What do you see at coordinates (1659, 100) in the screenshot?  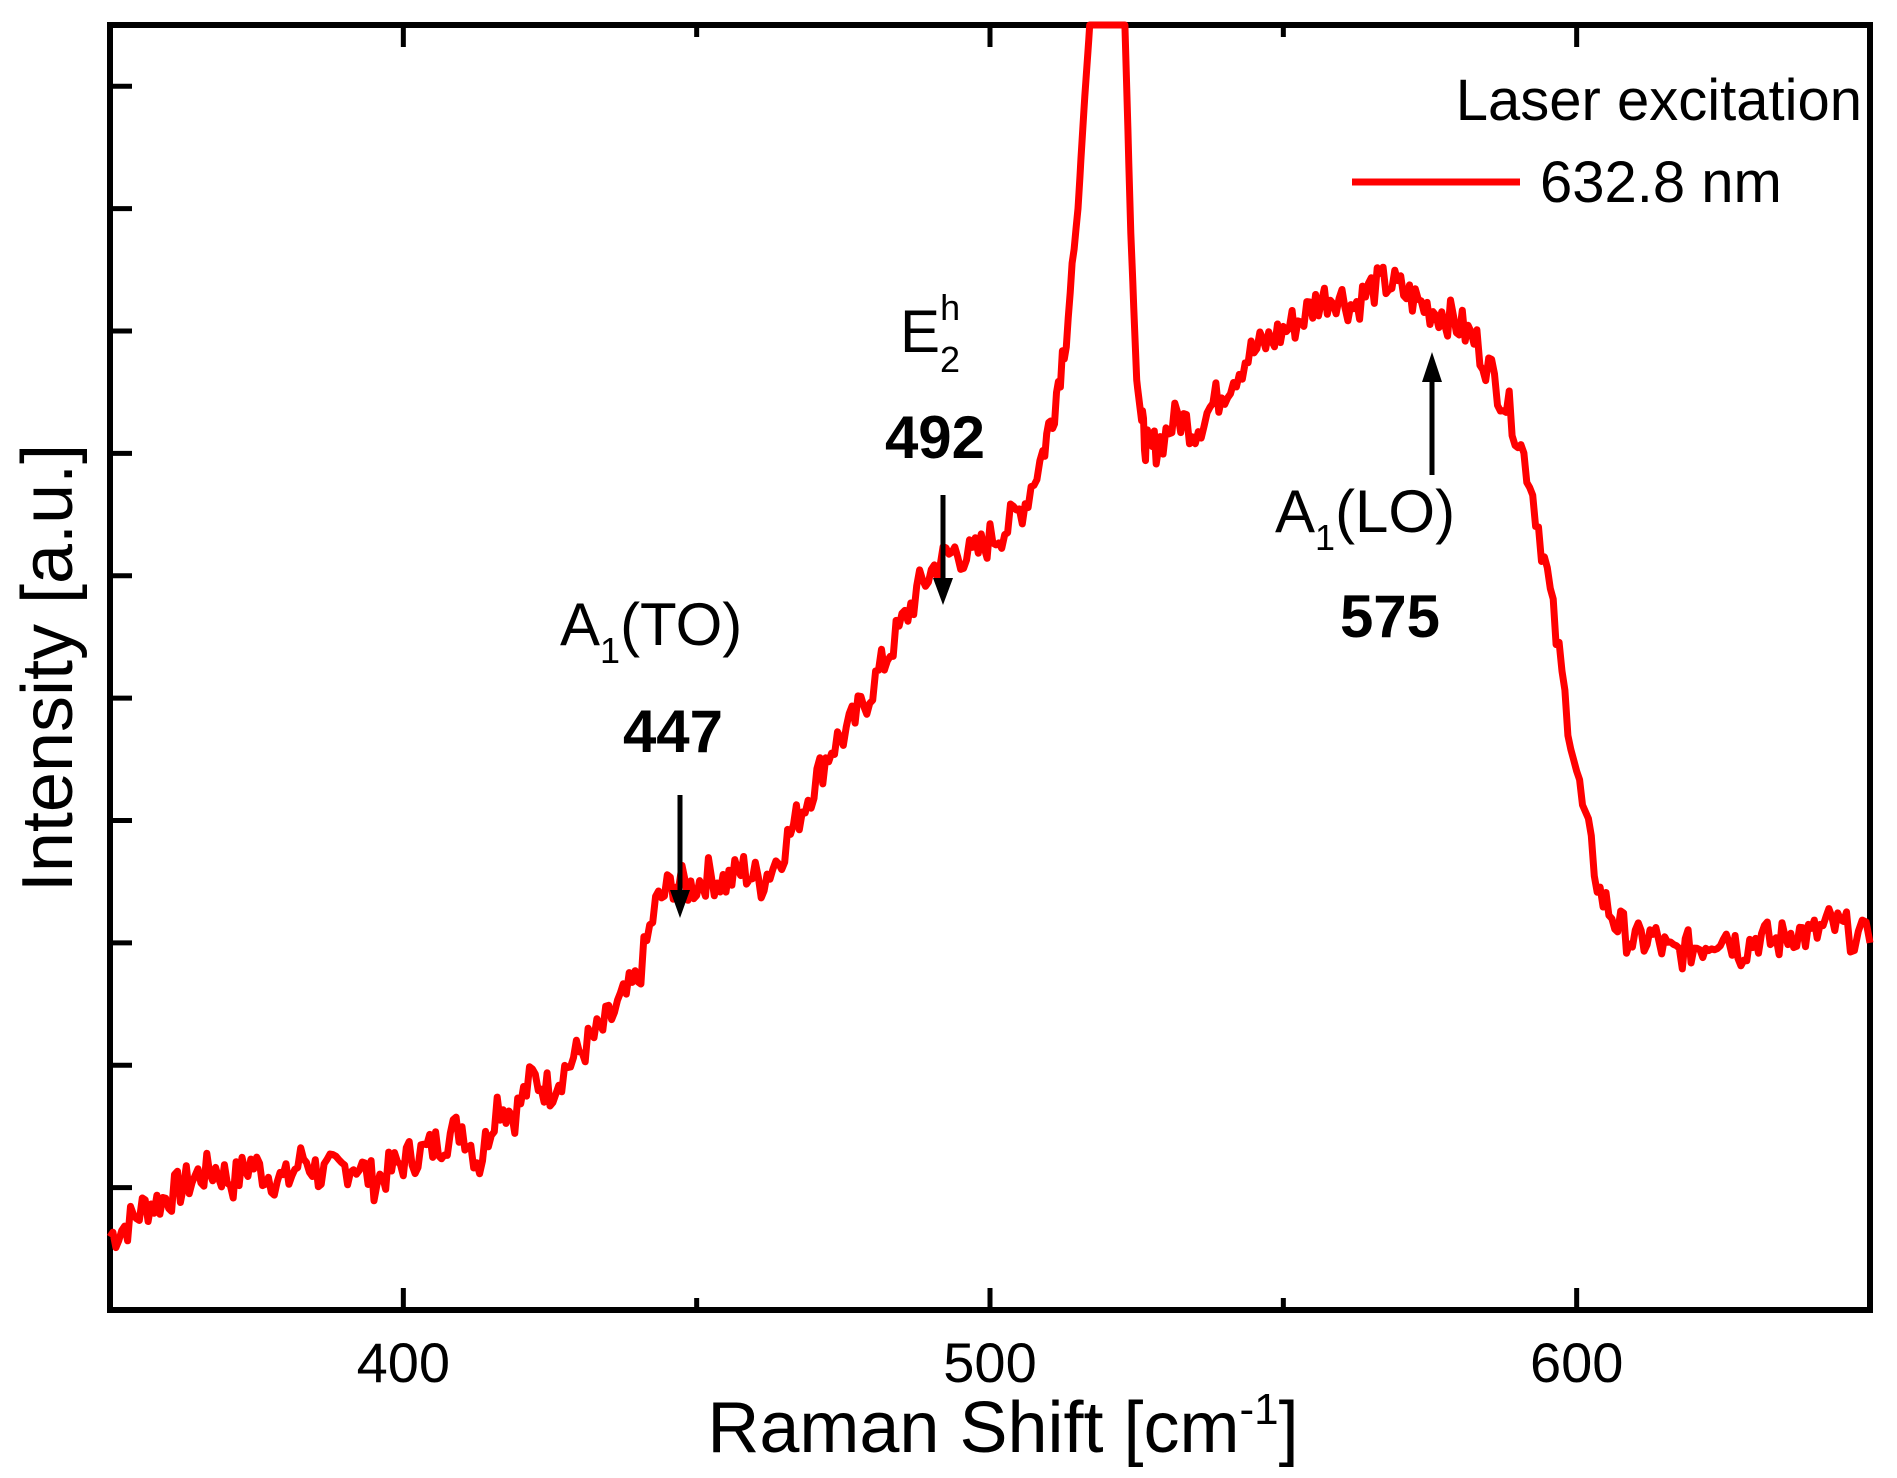 I see `legend-title: Laser excitation` at bounding box center [1659, 100].